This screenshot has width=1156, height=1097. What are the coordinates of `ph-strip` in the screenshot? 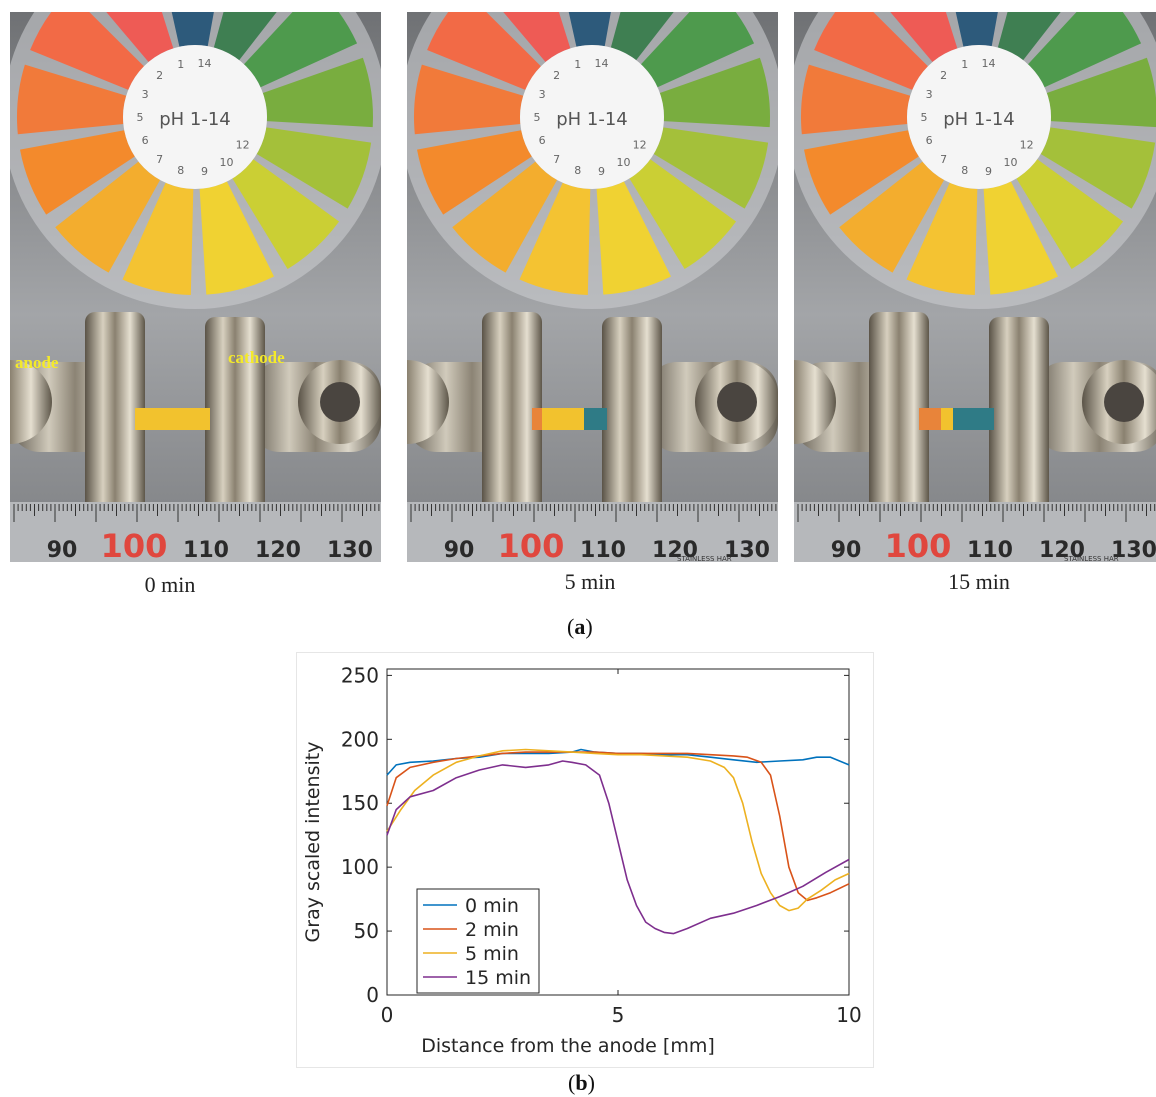 It's located at (172, 419).